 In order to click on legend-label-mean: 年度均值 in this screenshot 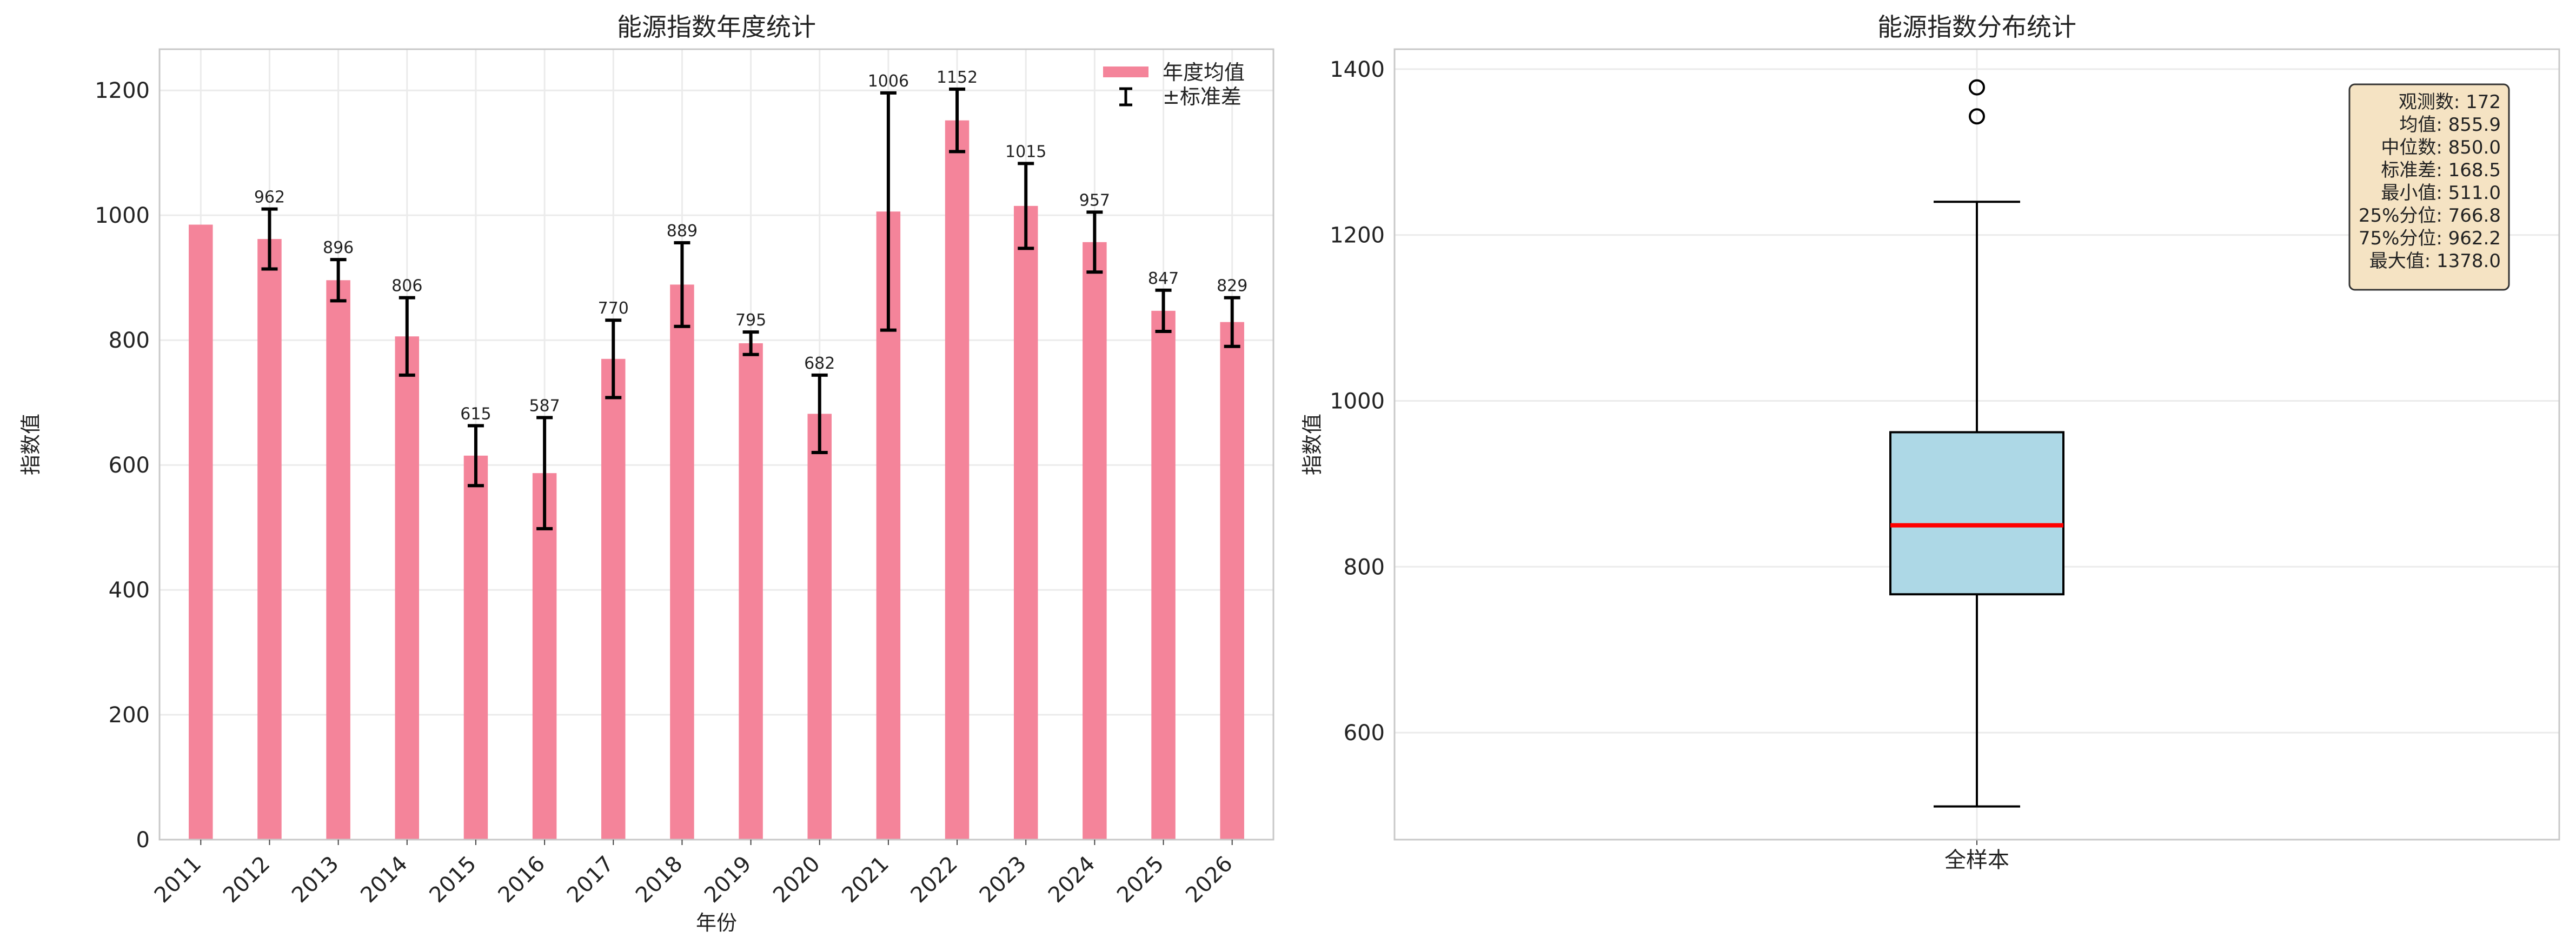, I will do `click(1204, 73)`.